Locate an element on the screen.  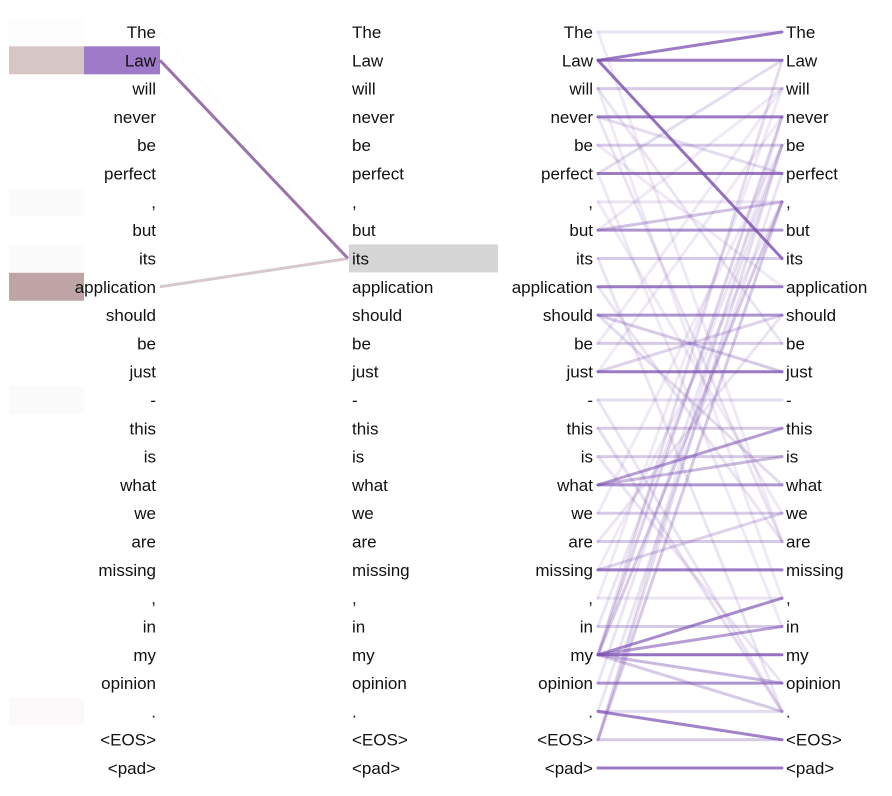
source-token: . is located at coordinates (590, 711).